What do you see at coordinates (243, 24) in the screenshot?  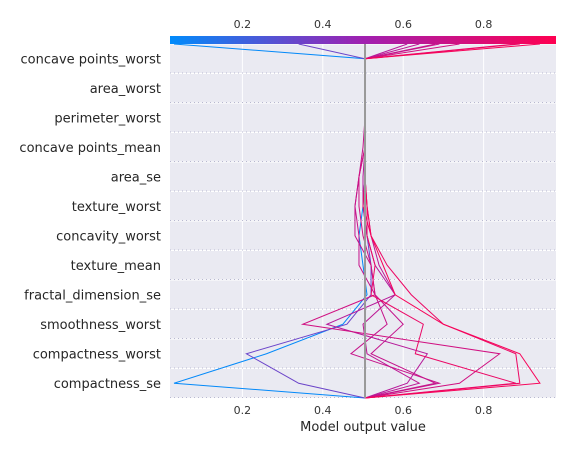 I see `colorbar-tick-label: 0.2` at bounding box center [243, 24].